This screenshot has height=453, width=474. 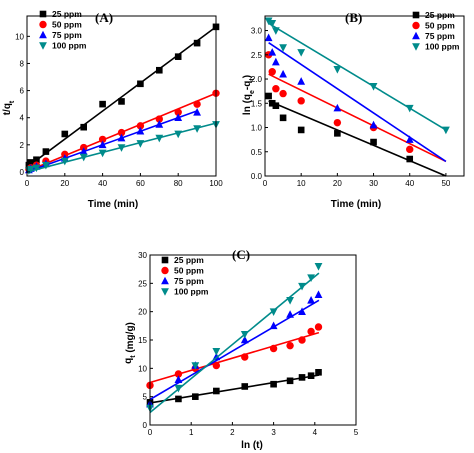 What do you see at coordinates (22, 145) in the screenshot?
I see `y-tick-label: 2` at bounding box center [22, 145].